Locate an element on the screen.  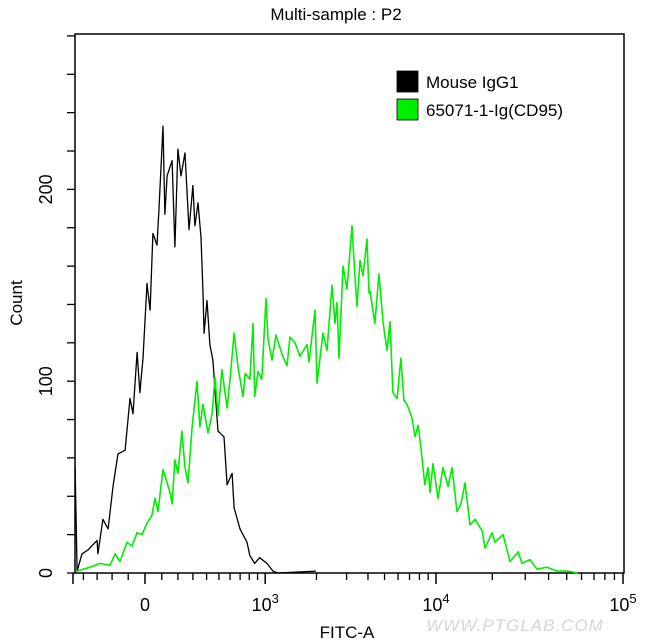
x-axis-label: FITC-A is located at coordinates (347, 632).